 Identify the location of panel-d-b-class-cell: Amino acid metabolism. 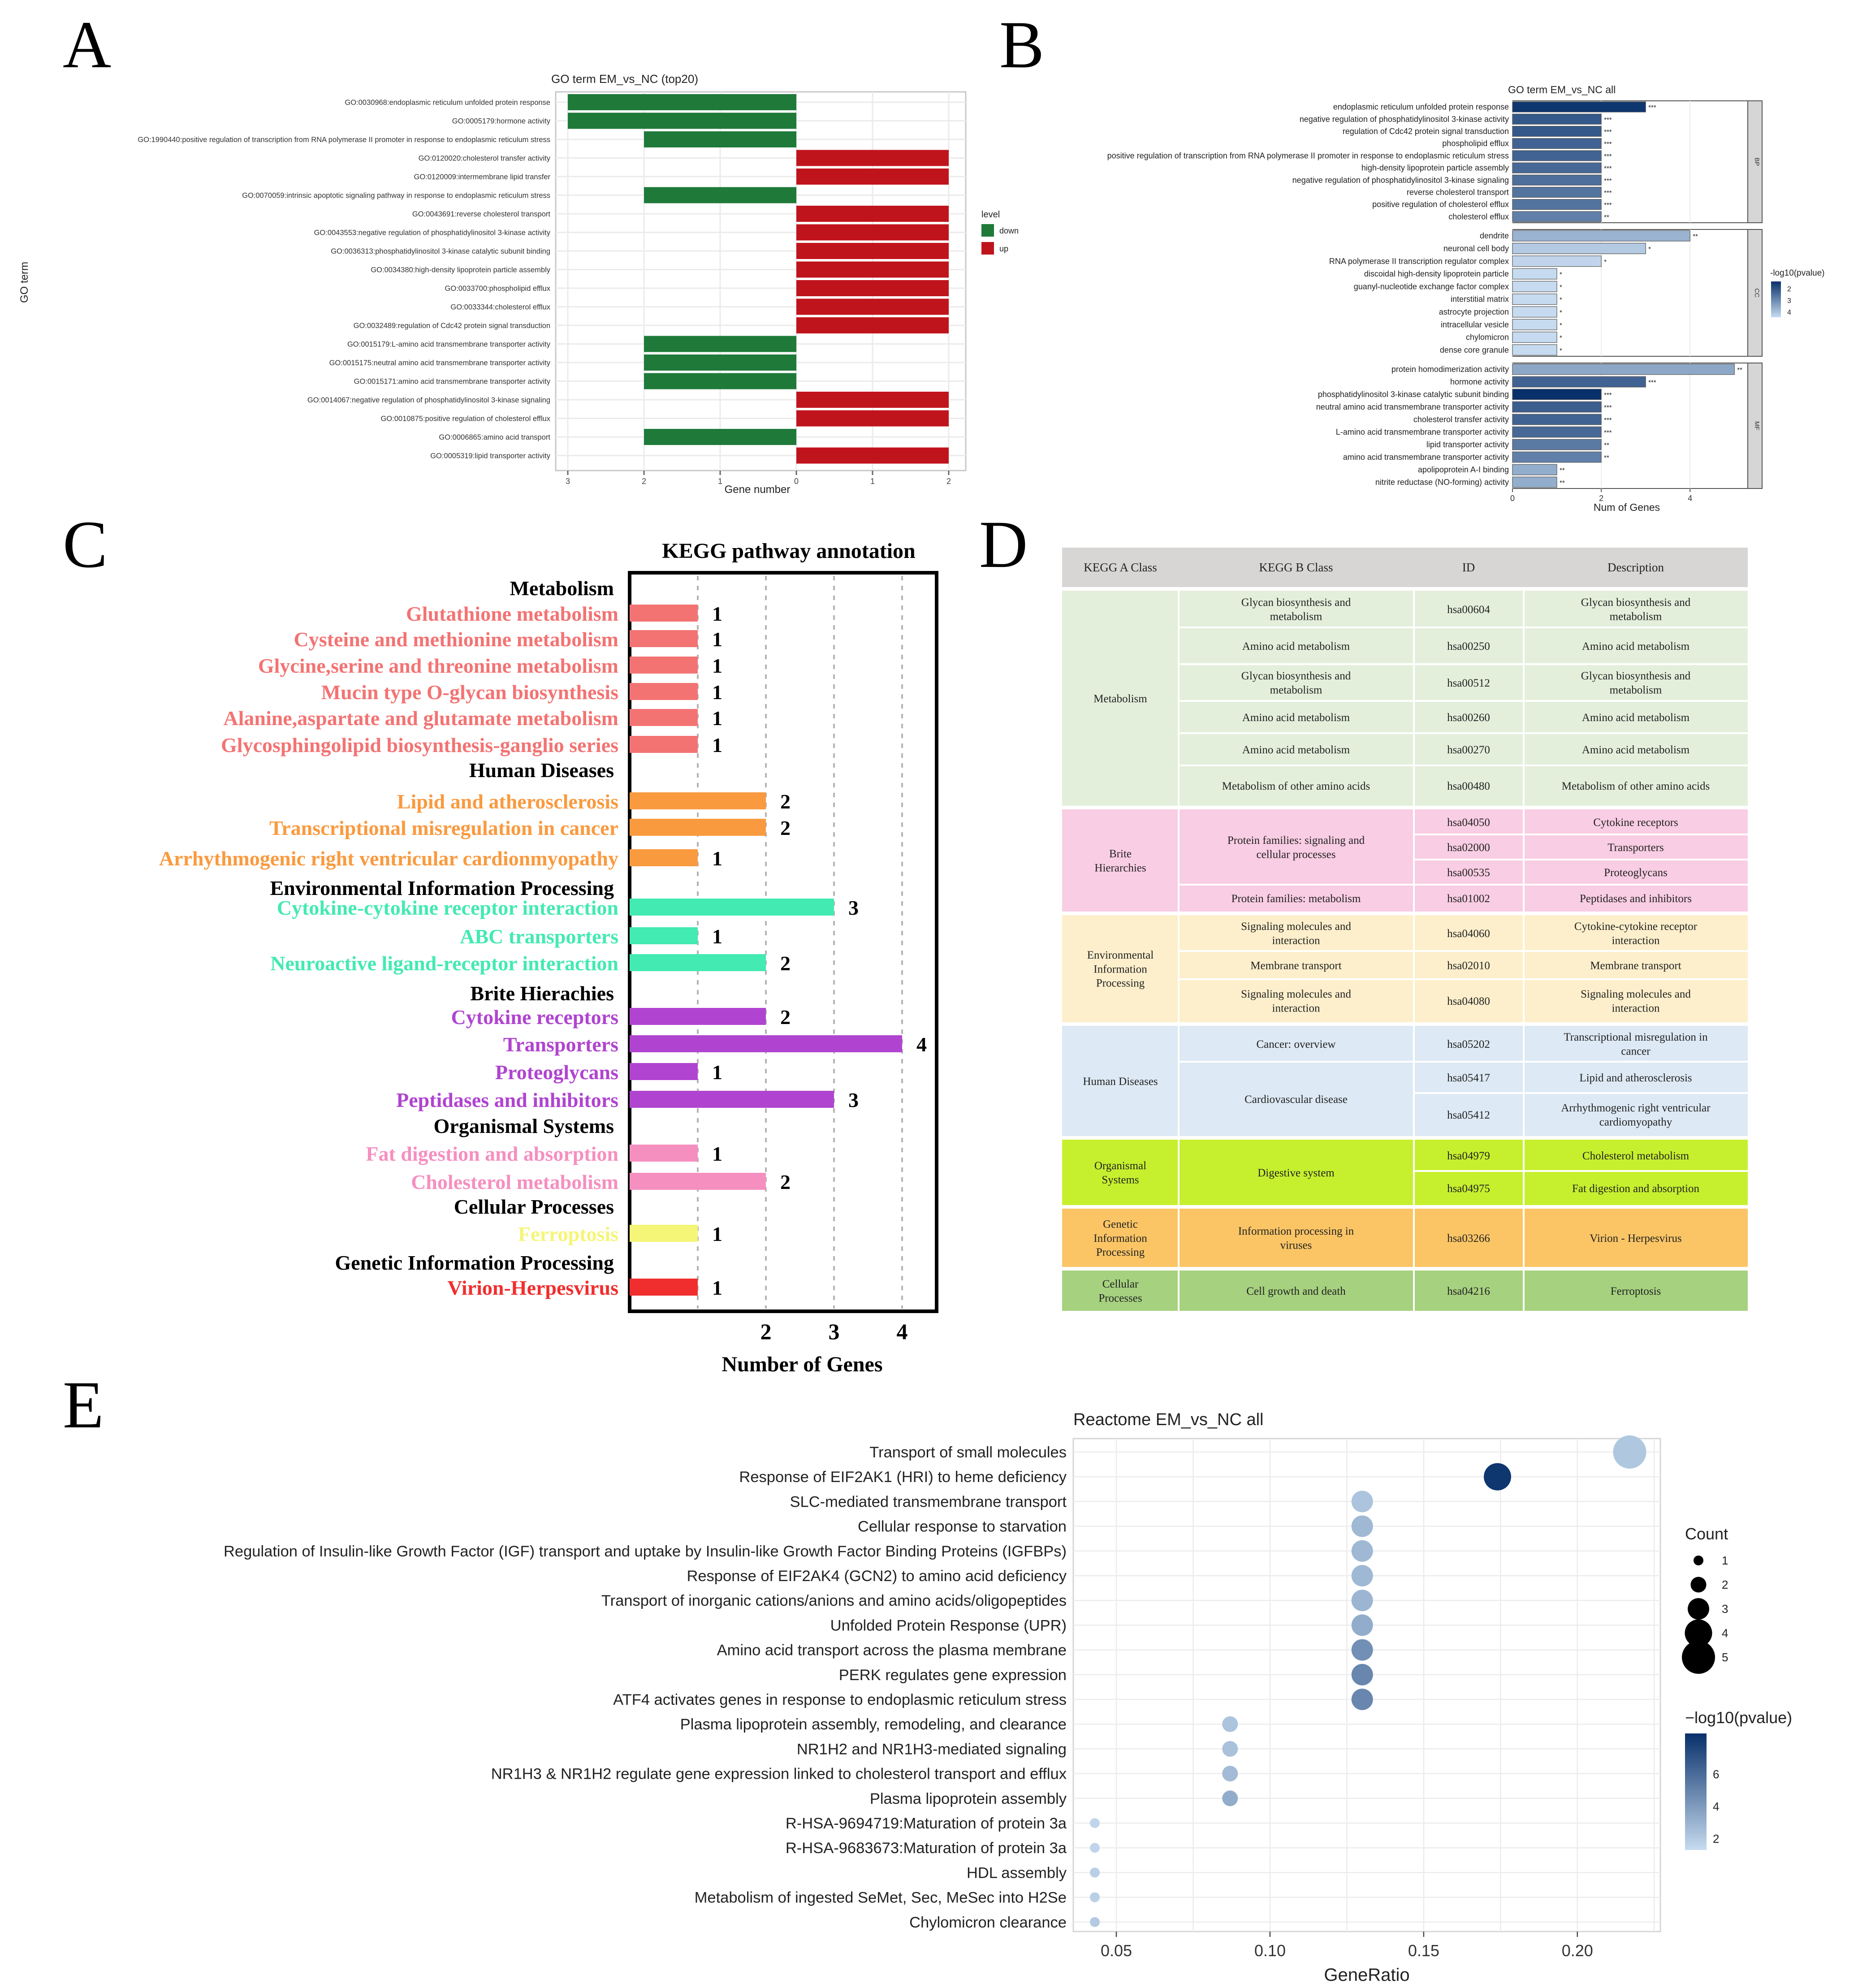
(1296, 718).